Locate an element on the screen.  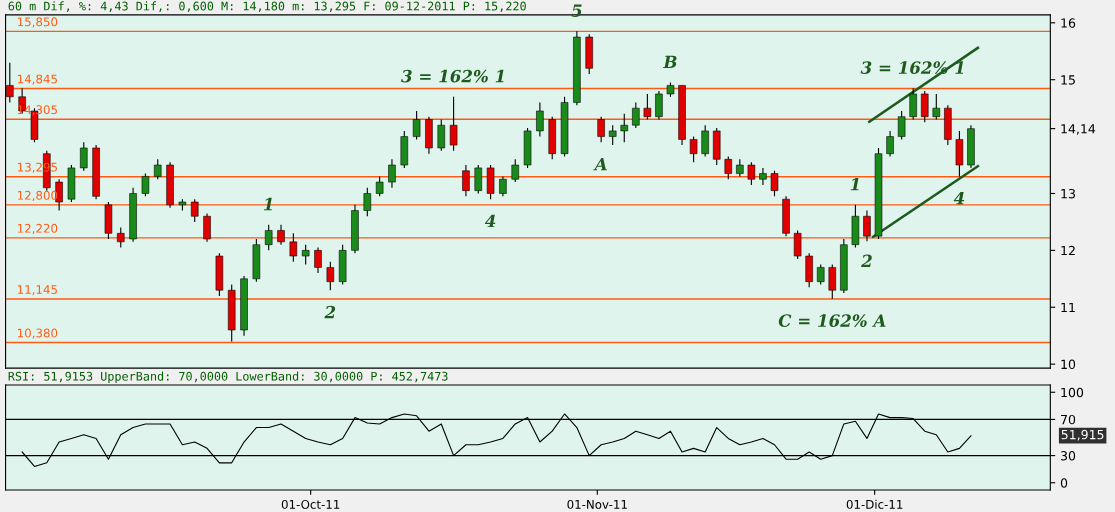
ref-line-label: 15,850 is located at coordinates (37, 22).